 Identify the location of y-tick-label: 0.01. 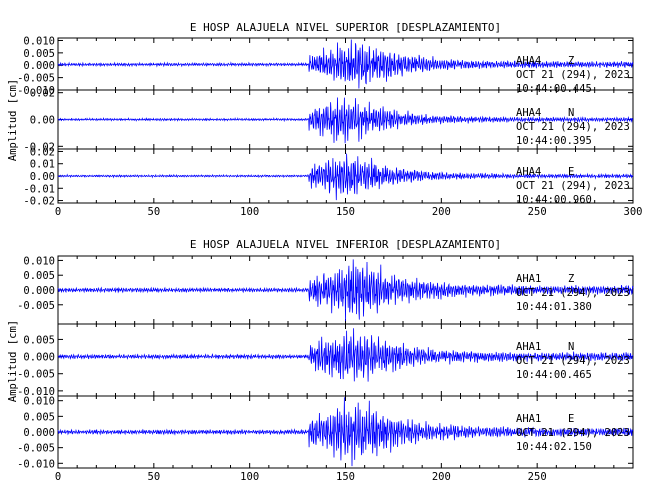
(42, 165).